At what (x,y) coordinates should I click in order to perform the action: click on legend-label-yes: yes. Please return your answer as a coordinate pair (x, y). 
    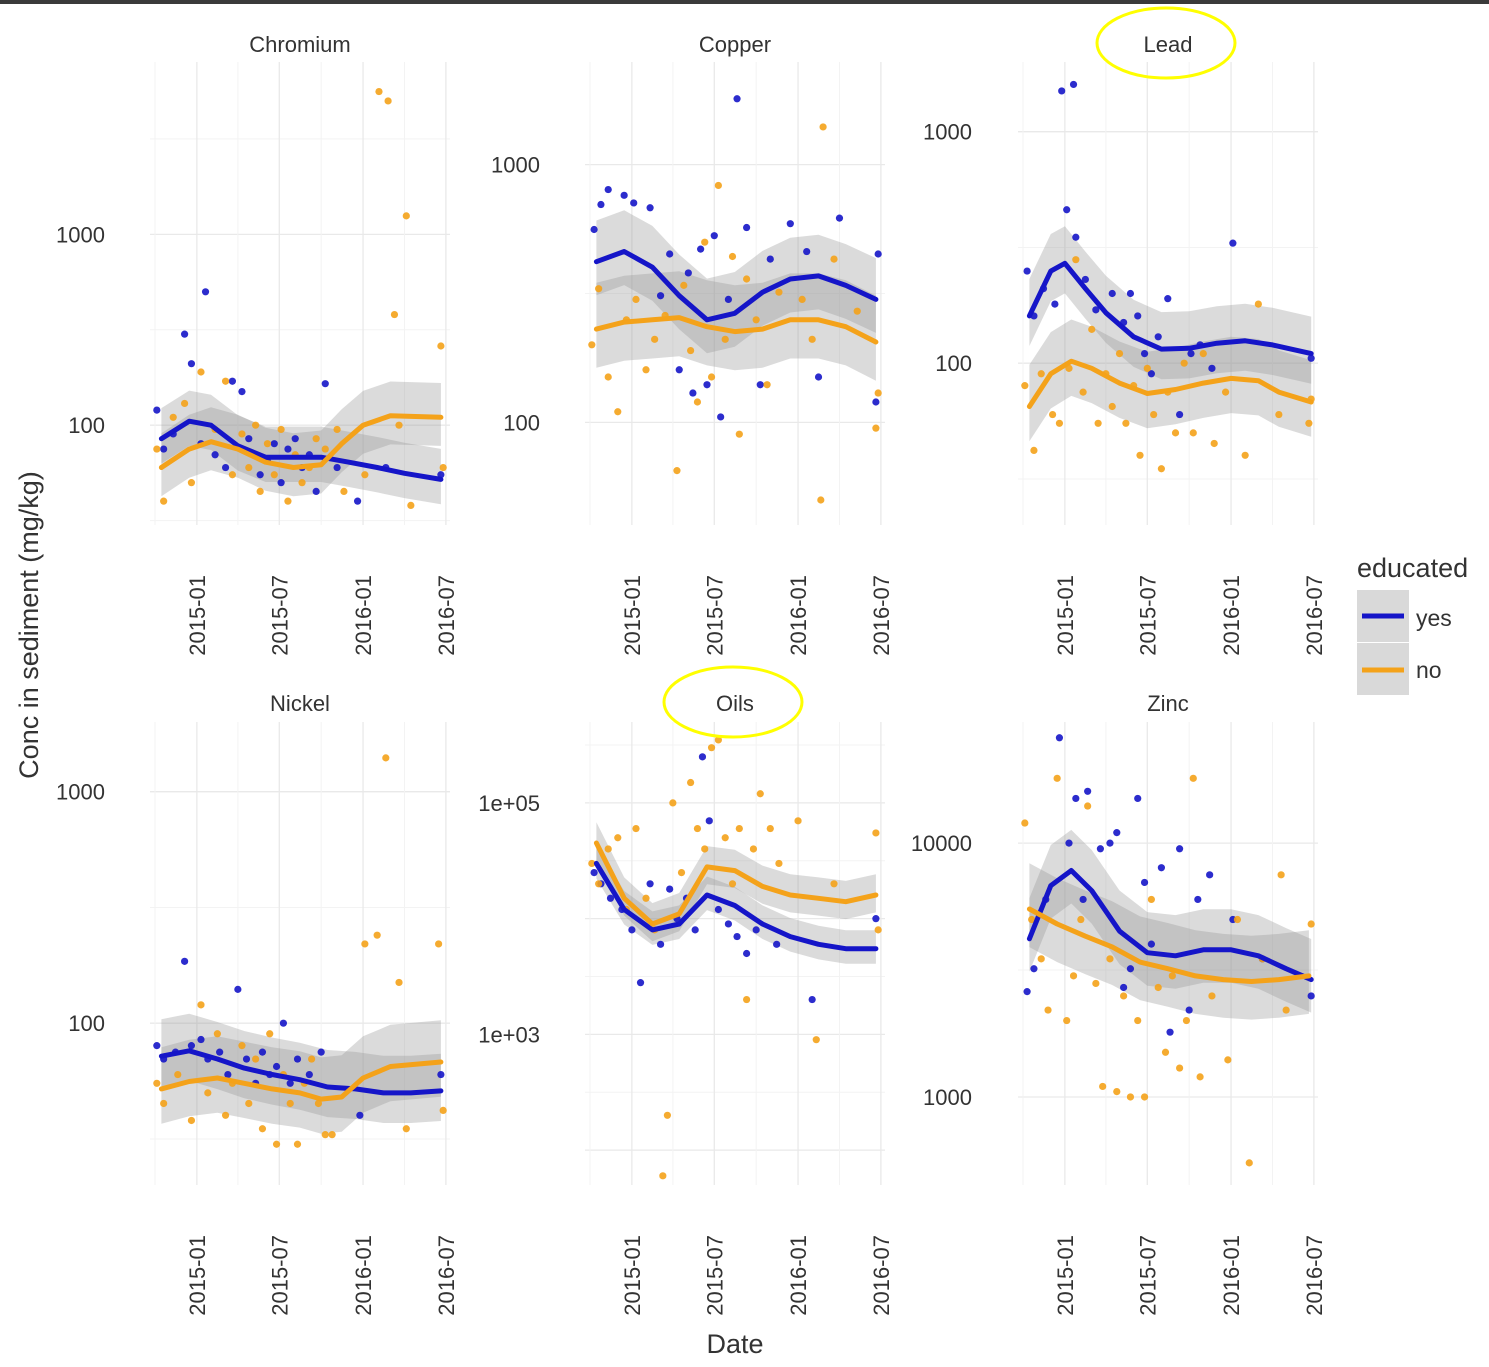
    Looking at the image, I should click on (1434, 618).